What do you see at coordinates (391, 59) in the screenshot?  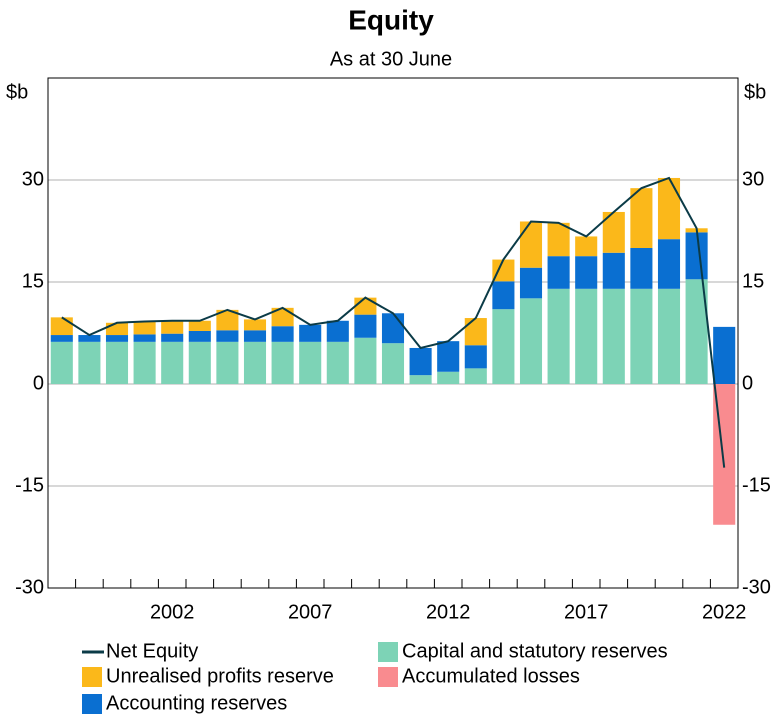 I see `chart-subtitle: As at 30 June` at bounding box center [391, 59].